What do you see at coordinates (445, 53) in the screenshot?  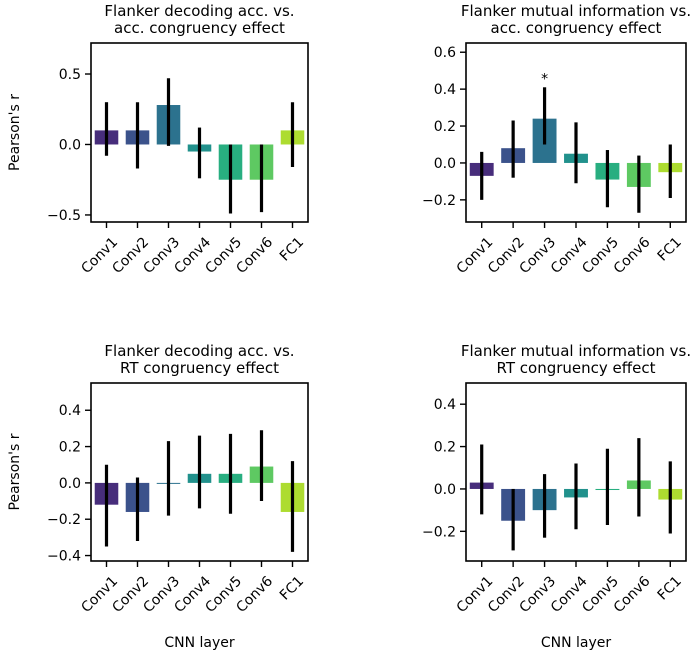 I see `y-tick-label: 0.6` at bounding box center [445, 53].